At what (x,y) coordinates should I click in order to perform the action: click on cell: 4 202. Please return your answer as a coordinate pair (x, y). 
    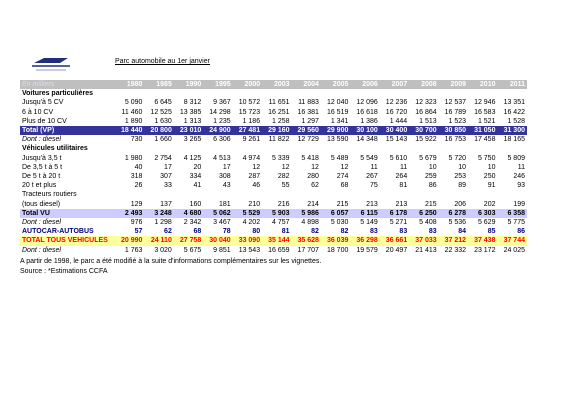
    Looking at the image, I should click on (251, 223).